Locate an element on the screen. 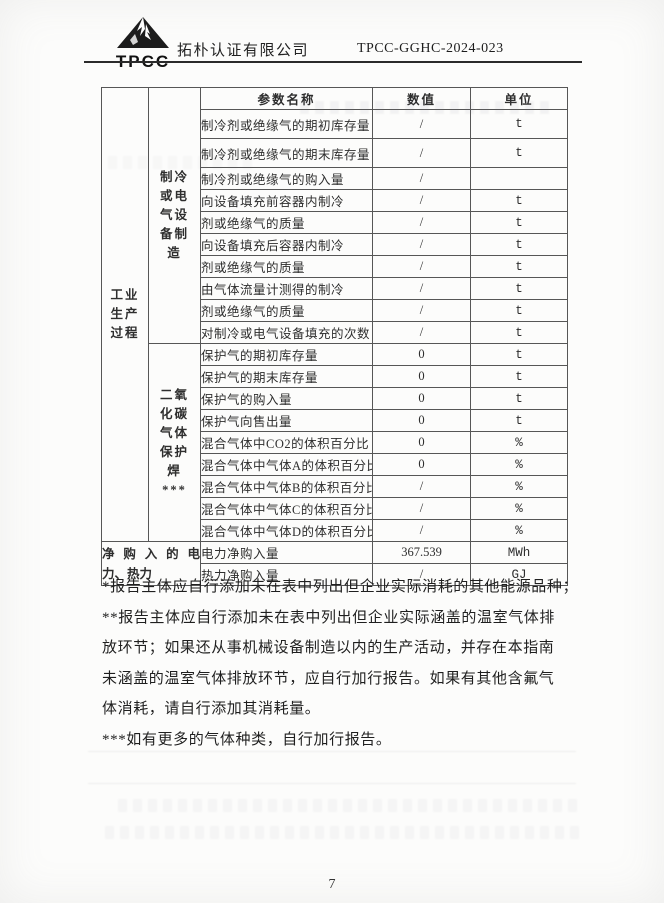 The image size is (664, 903). company-logo: TPCC is located at coordinates (143, 44).